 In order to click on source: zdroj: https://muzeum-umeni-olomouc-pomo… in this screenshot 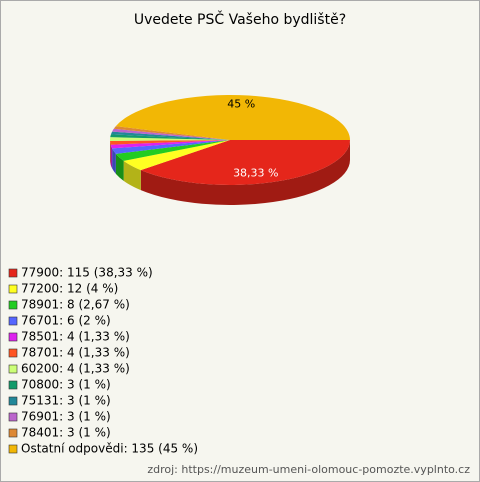, I will do `click(308, 469)`.